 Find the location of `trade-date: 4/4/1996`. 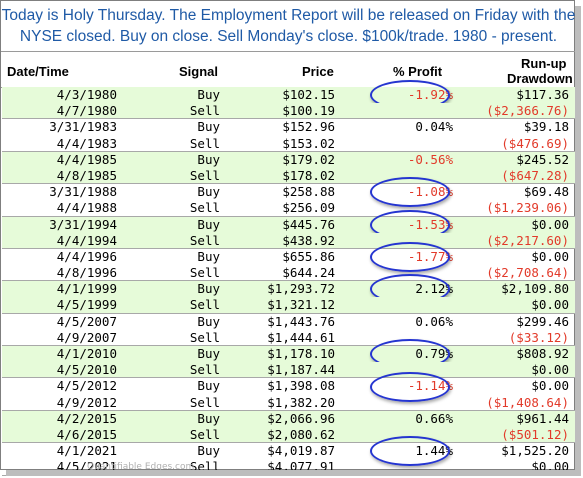

trade-date: 4/4/1996 is located at coordinates (86, 256).